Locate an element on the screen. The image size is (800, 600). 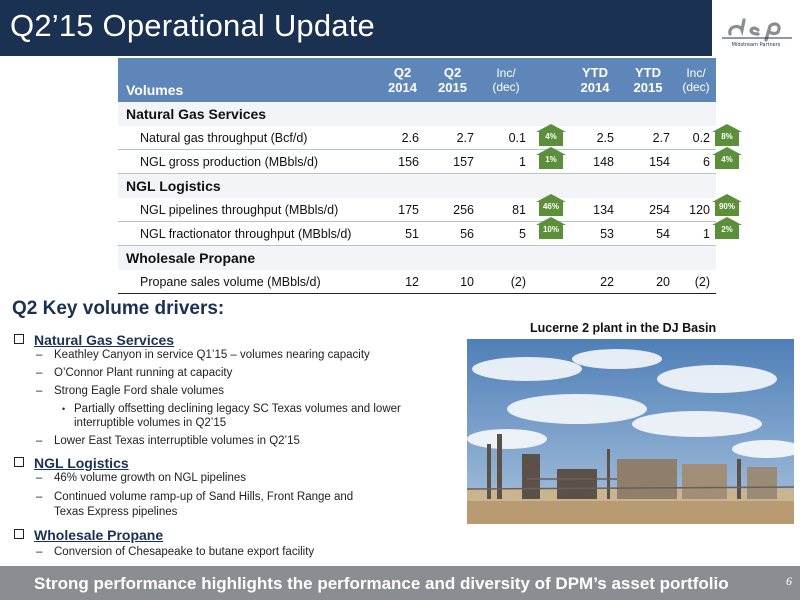
photo-caption: Lucerne 2 plant in the DJ Basin is located at coordinates (623, 328).